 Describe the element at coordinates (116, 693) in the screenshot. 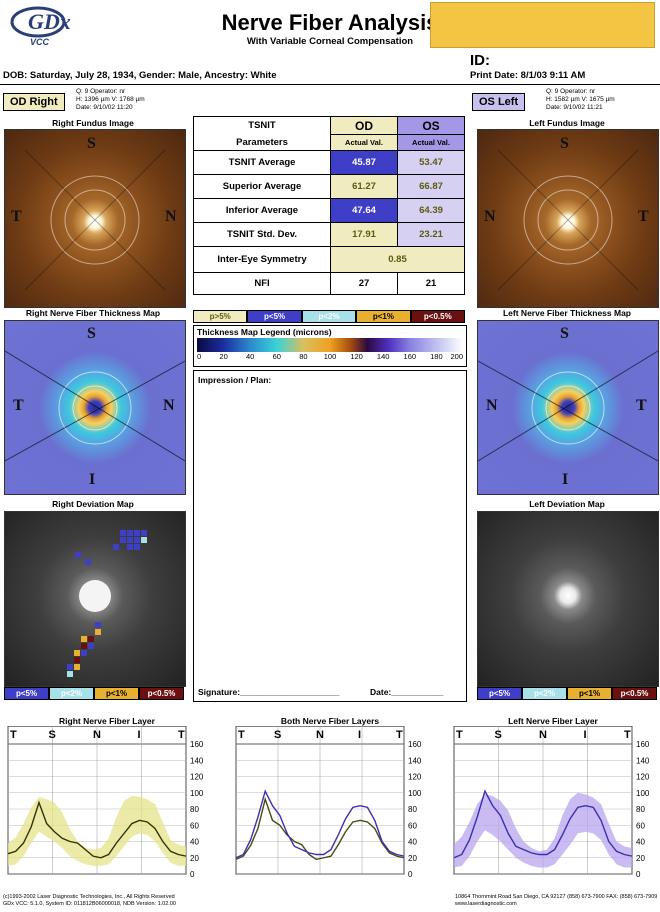

I see `dev-legend-p1: p<1%` at that location.